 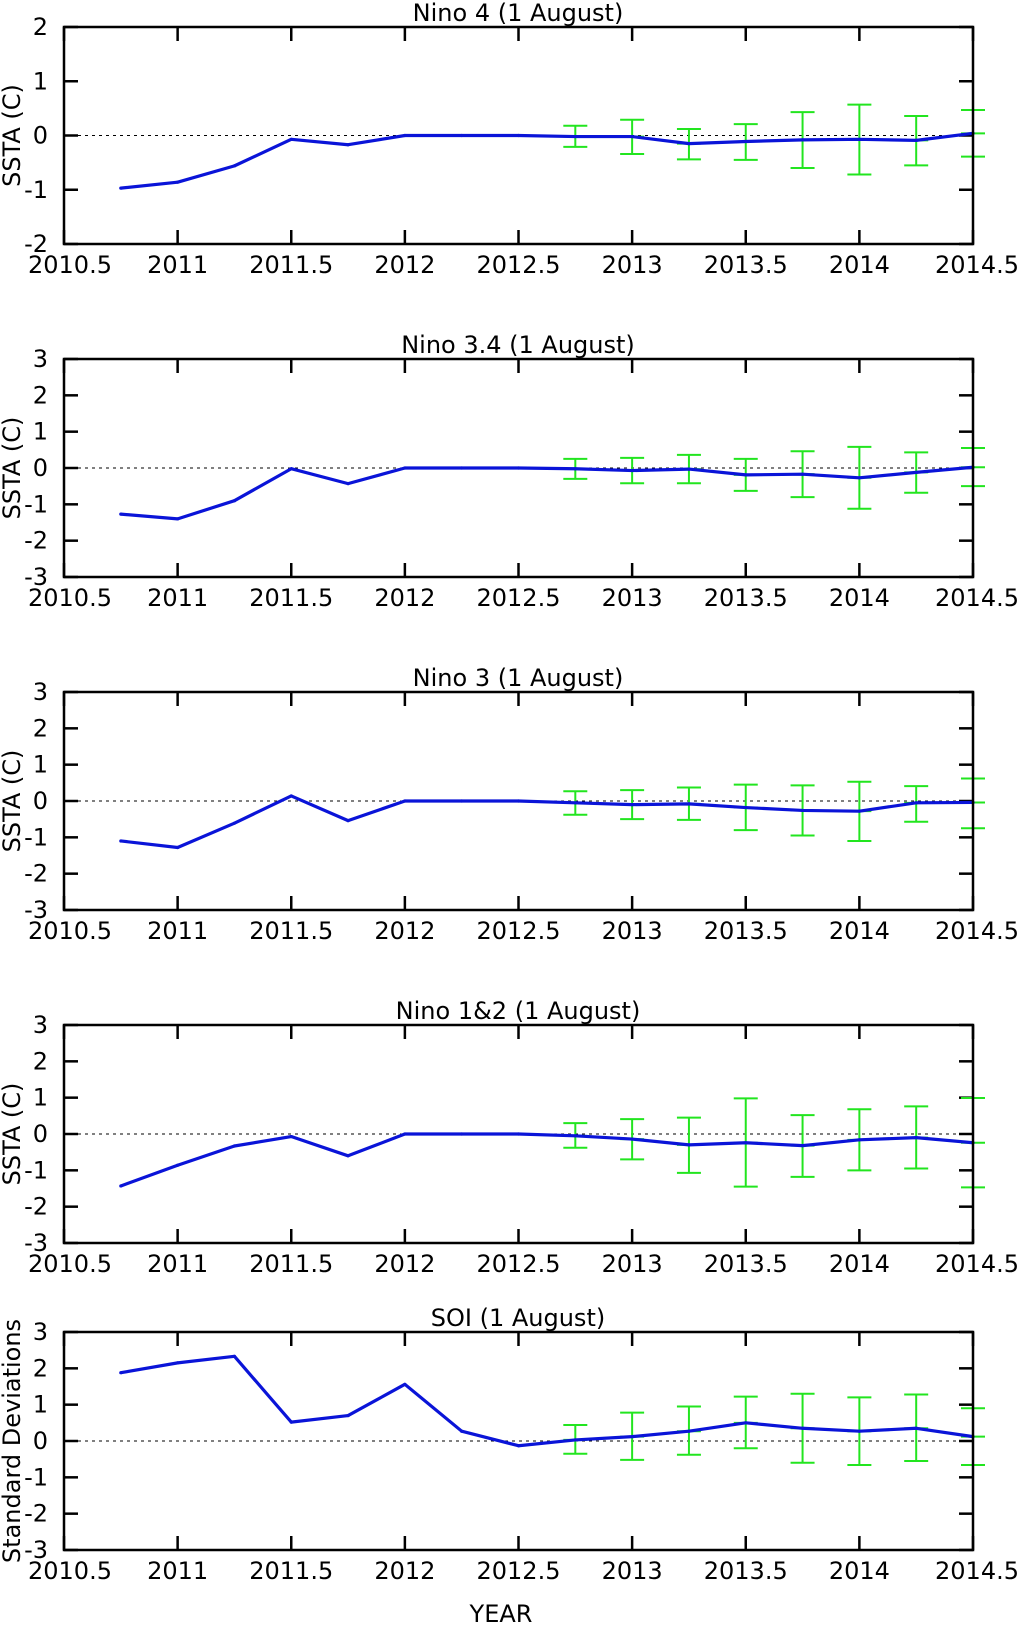 What do you see at coordinates (13, 1441) in the screenshot?
I see `y-axis-label: Standard Deviations` at bounding box center [13, 1441].